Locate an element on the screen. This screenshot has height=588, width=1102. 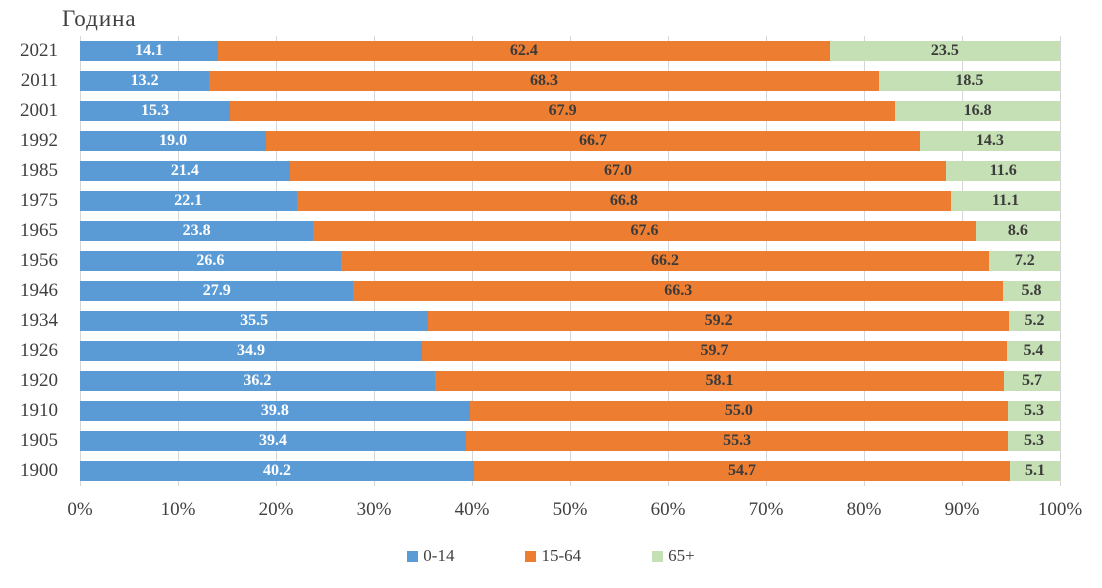
bar-segment-65+: 5.8 is located at coordinates (1031, 291).